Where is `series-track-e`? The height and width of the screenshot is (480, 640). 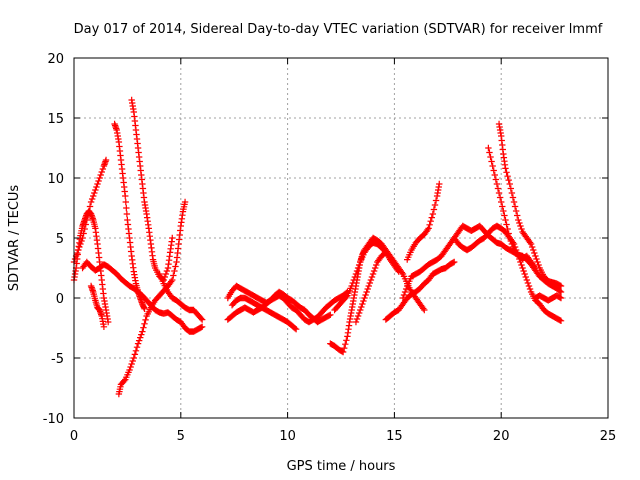
series-track-e is located at coordinates (129, 216).